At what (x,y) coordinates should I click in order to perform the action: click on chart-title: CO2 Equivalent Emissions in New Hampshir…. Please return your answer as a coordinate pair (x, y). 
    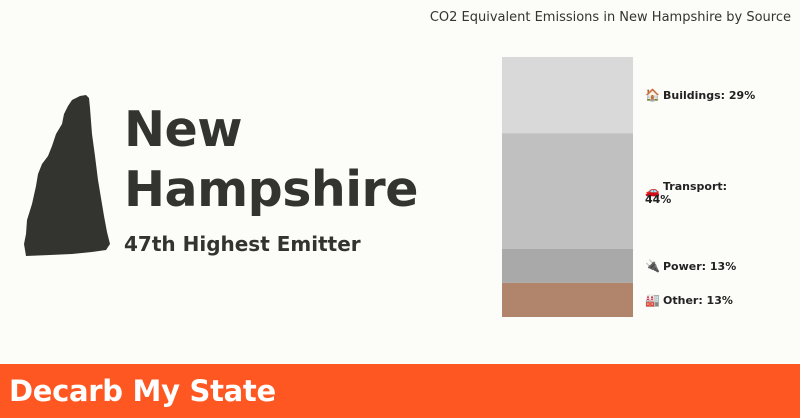
    Looking at the image, I should click on (610, 17).